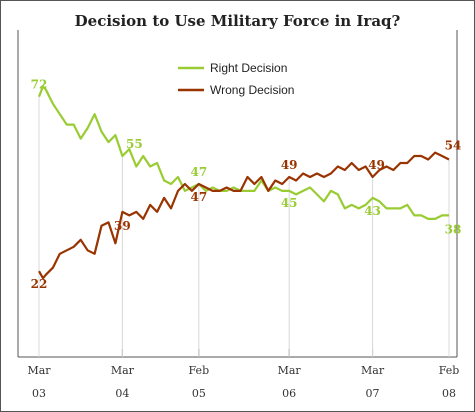  Describe the element at coordinates (134, 144) in the screenshot. I see `data-label-right-decision: 55` at that location.